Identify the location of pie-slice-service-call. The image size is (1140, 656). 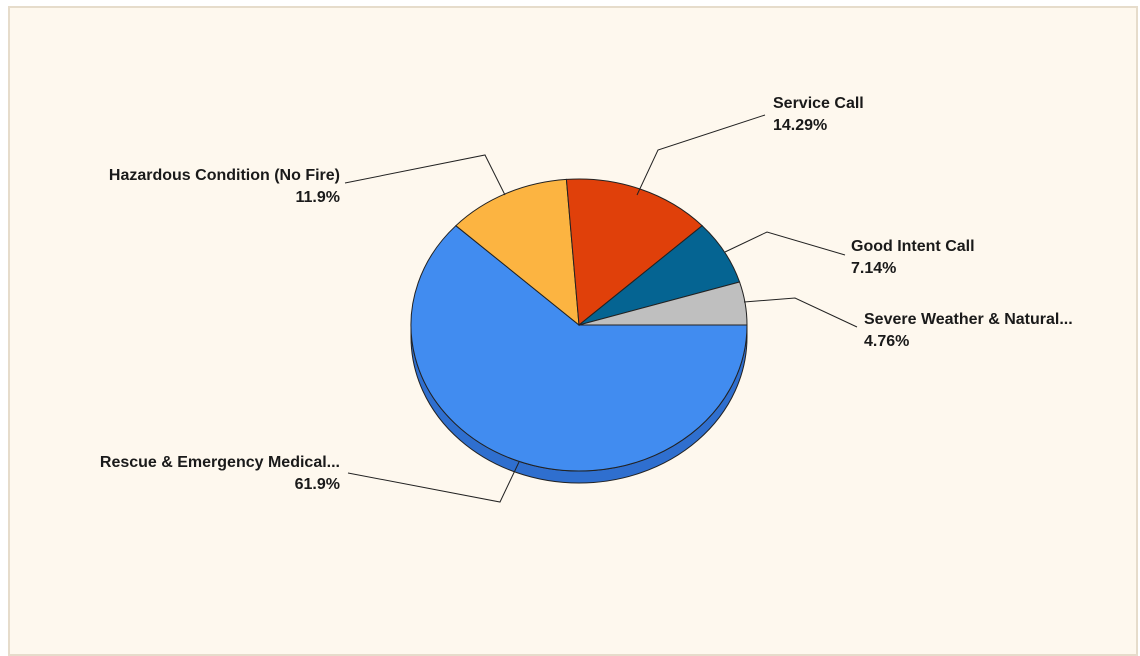
(634, 252).